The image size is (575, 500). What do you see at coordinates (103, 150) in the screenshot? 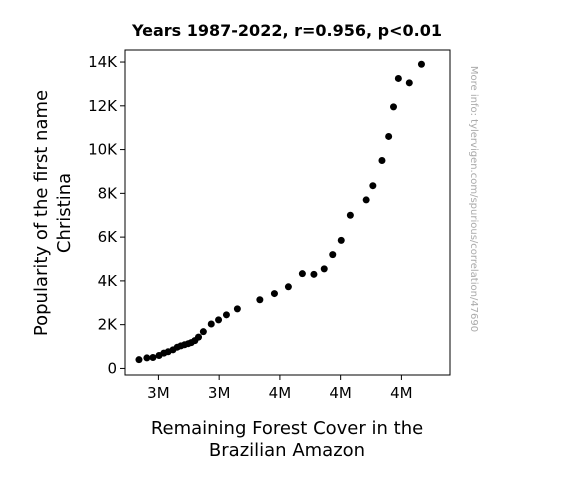
I see `y-tick-label: 10K` at bounding box center [103, 150].